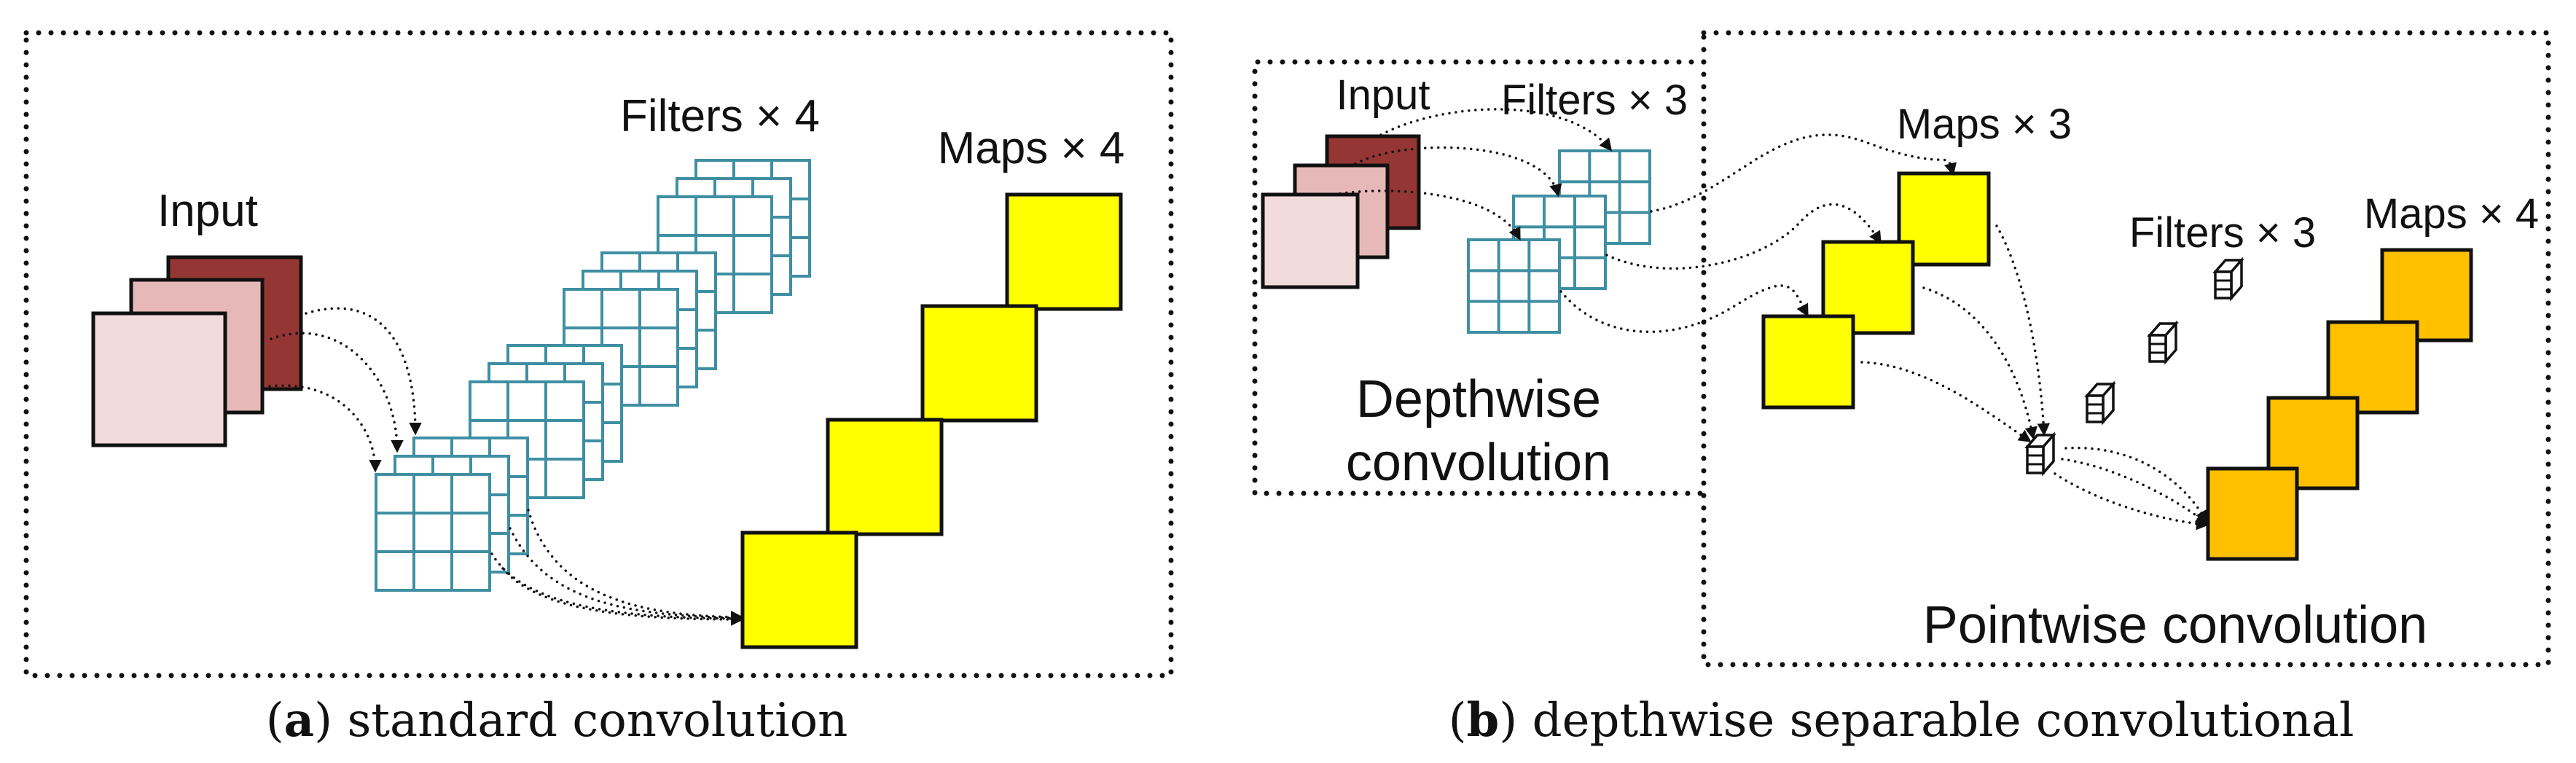 This screenshot has width=2576, height=763. What do you see at coordinates (720, 116) in the screenshot?
I see `filters-label: Filters × 4` at bounding box center [720, 116].